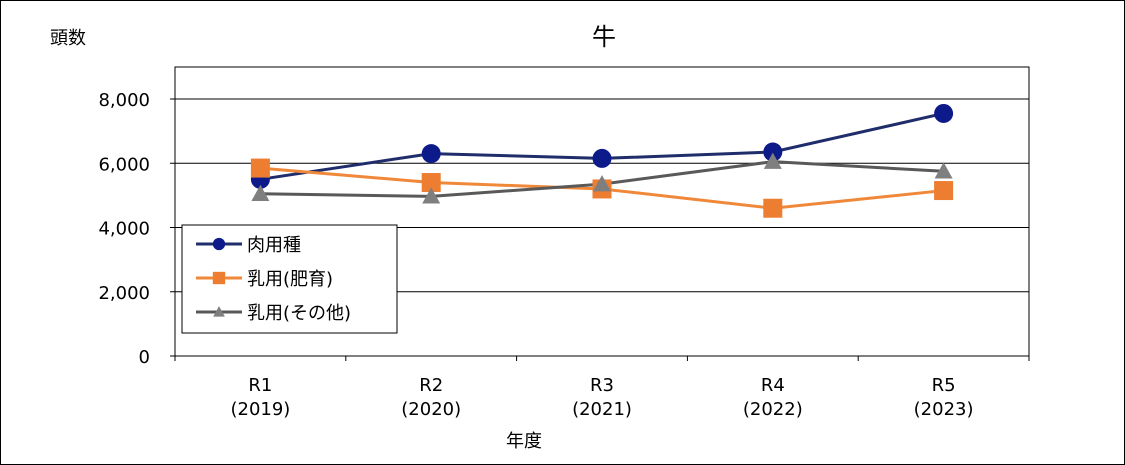 The width and height of the screenshot is (1125, 465). What do you see at coordinates (524, 441) in the screenshot?
I see `x-axis-label: 年度` at bounding box center [524, 441].